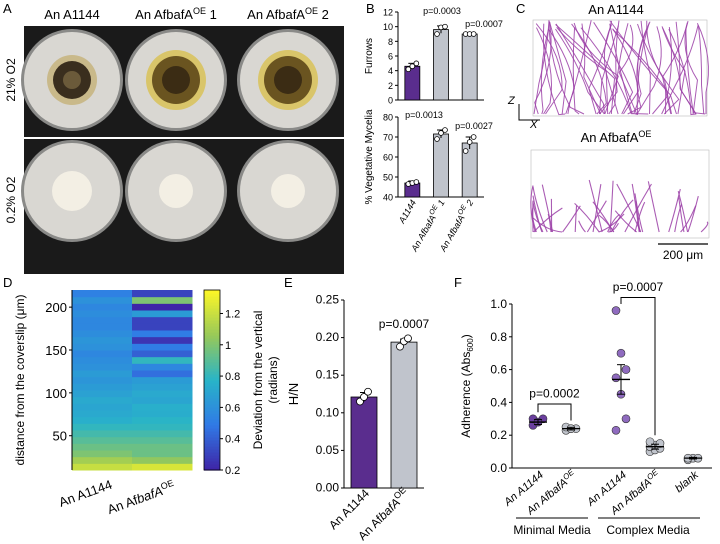  What do you see at coordinates (7, 8) in the screenshot?
I see `panel-label-a: A` at bounding box center [7, 8].